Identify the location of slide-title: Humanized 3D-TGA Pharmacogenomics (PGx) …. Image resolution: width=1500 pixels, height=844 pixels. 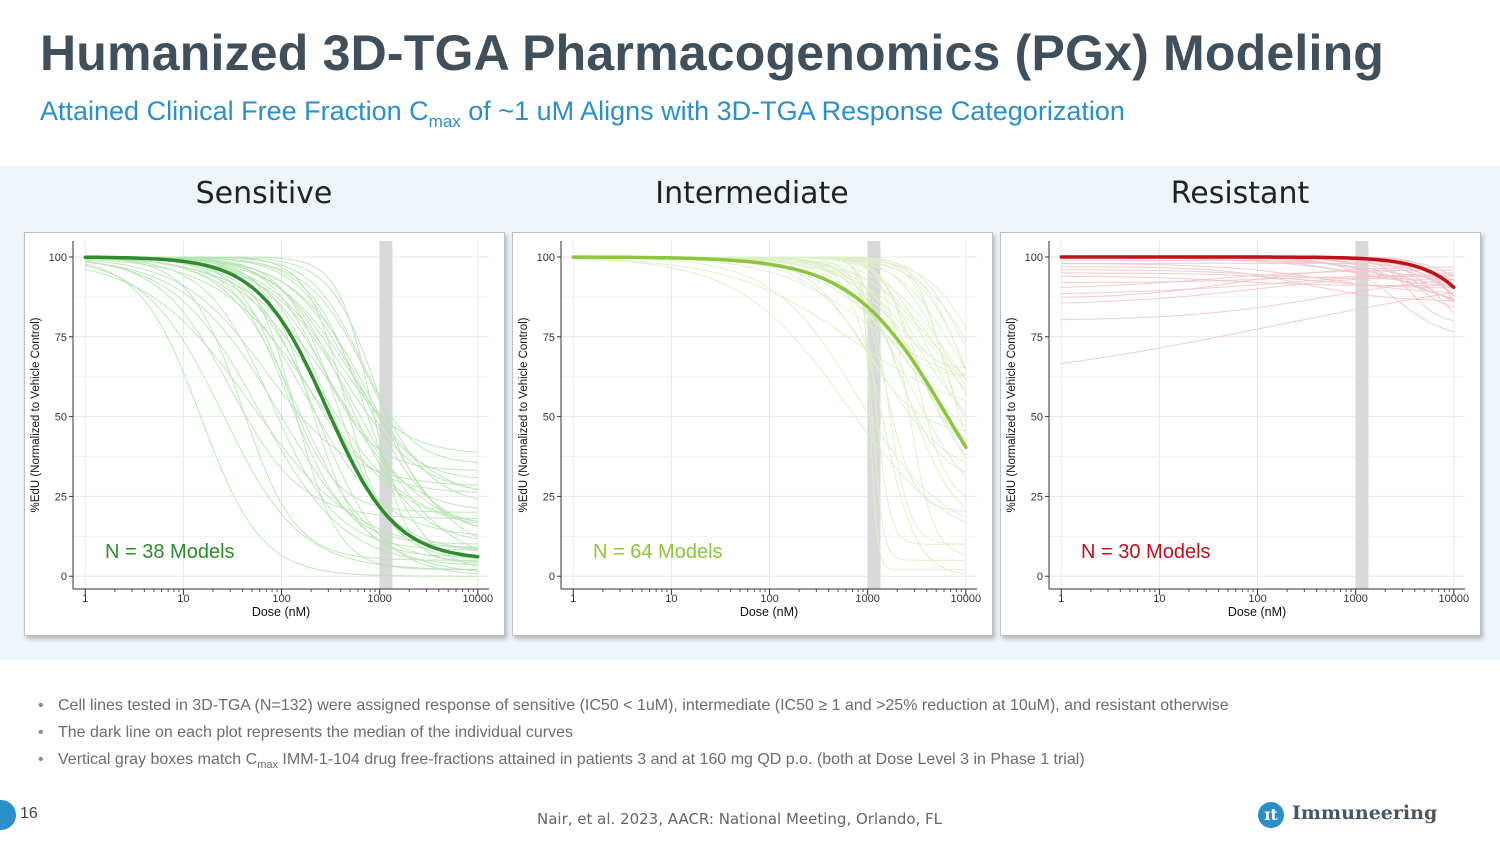
(712, 53).